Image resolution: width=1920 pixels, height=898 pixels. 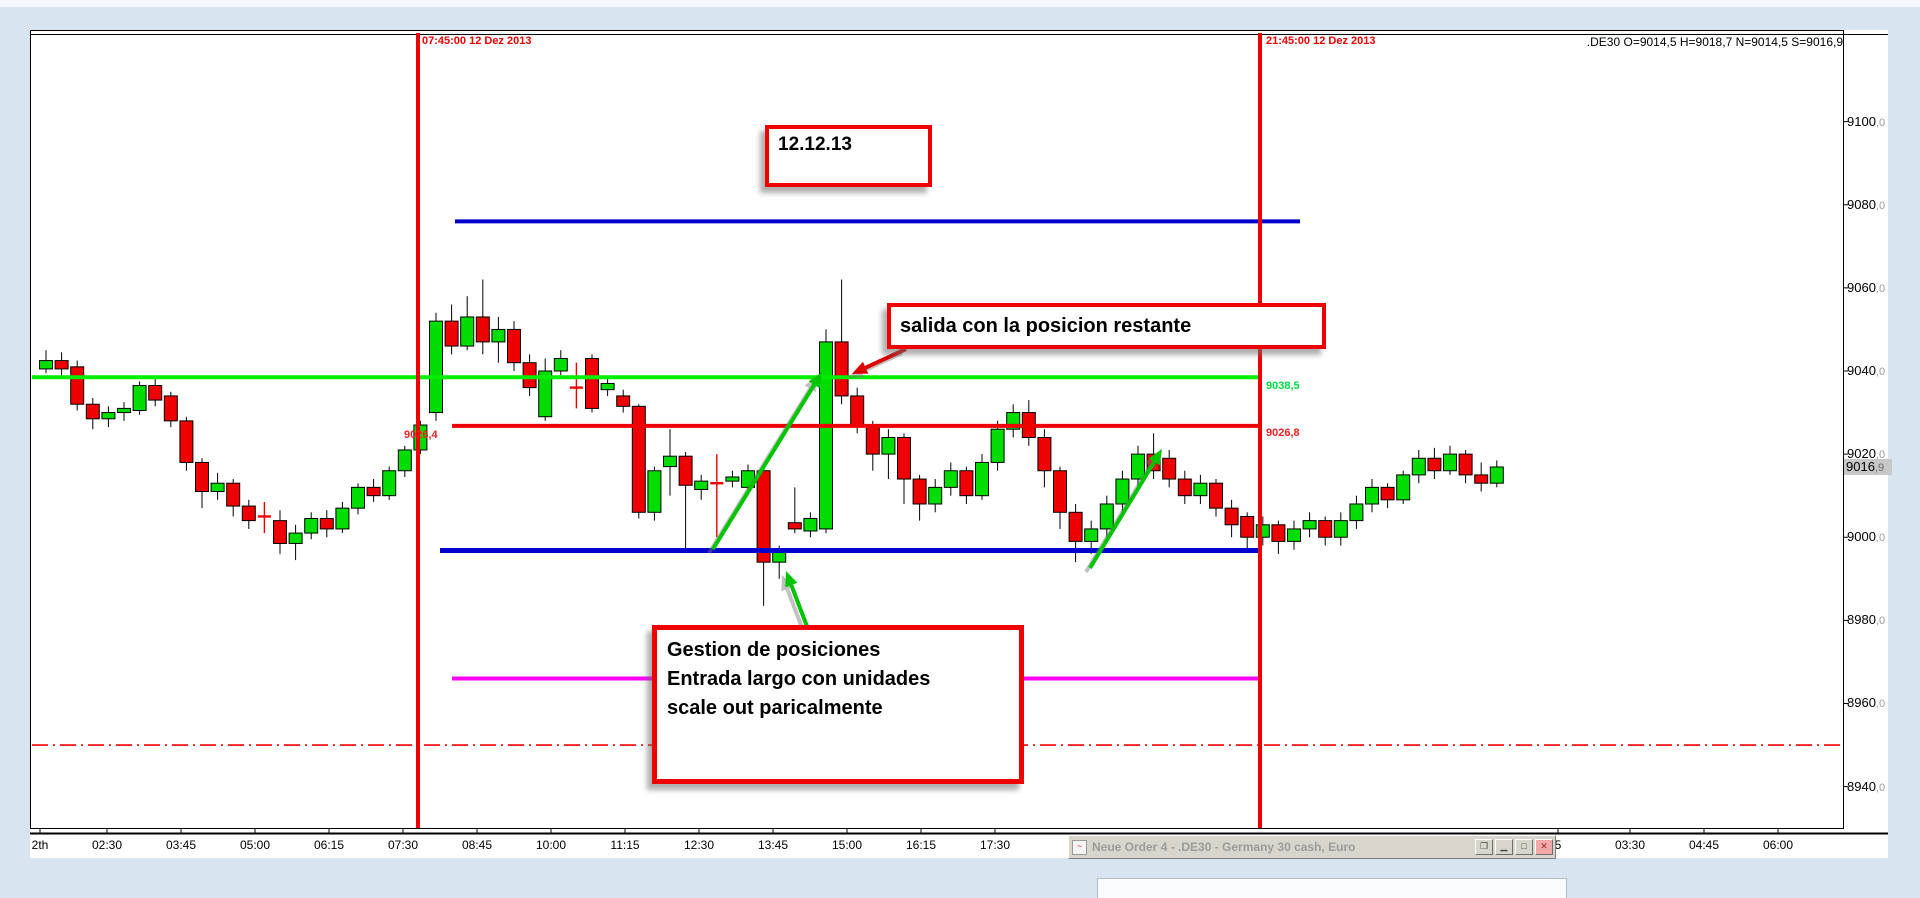 I want to click on restore-button: ❐, so click(x=1484, y=847).